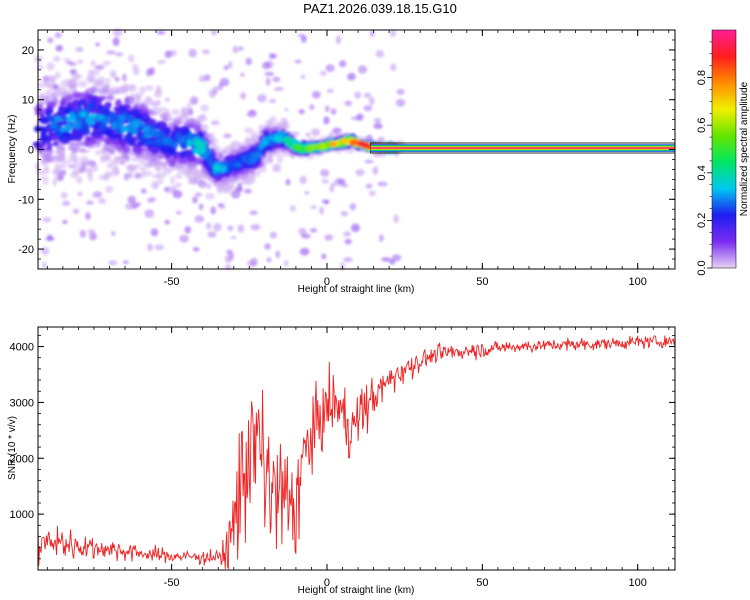 The width and height of the screenshot is (750, 600). I want to click on colorbar-tick-label: 0.0, so click(702, 267).